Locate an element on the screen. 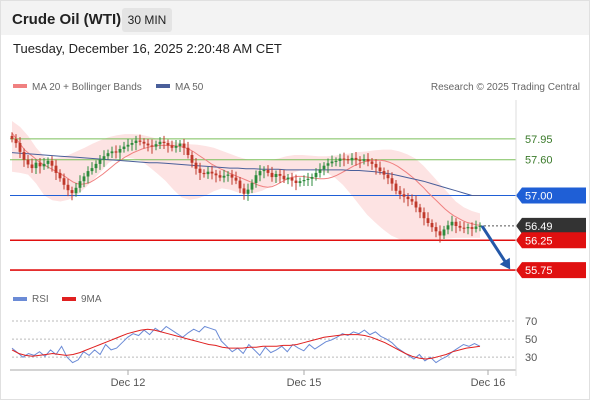  rsi-plot: 70 50 30 is located at coordinates (274, 340).